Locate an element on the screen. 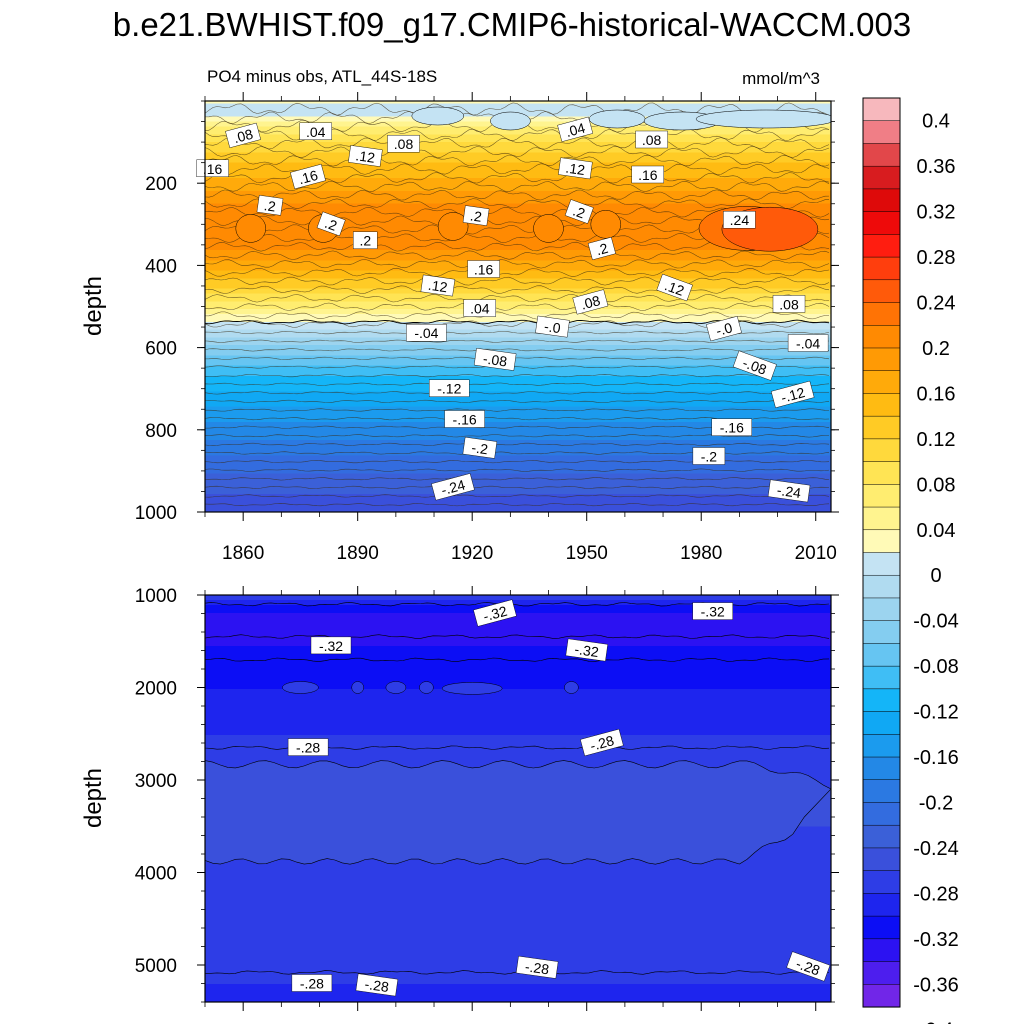 The image size is (1024, 1024). contour-label-text: -.0 is located at coordinates (552, 327).